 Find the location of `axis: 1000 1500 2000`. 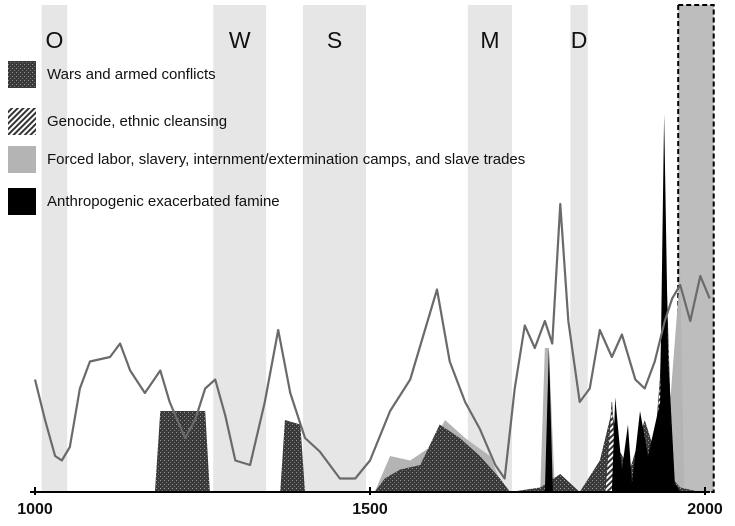

axis: 1000 1500 2000 is located at coordinates (370, 502).